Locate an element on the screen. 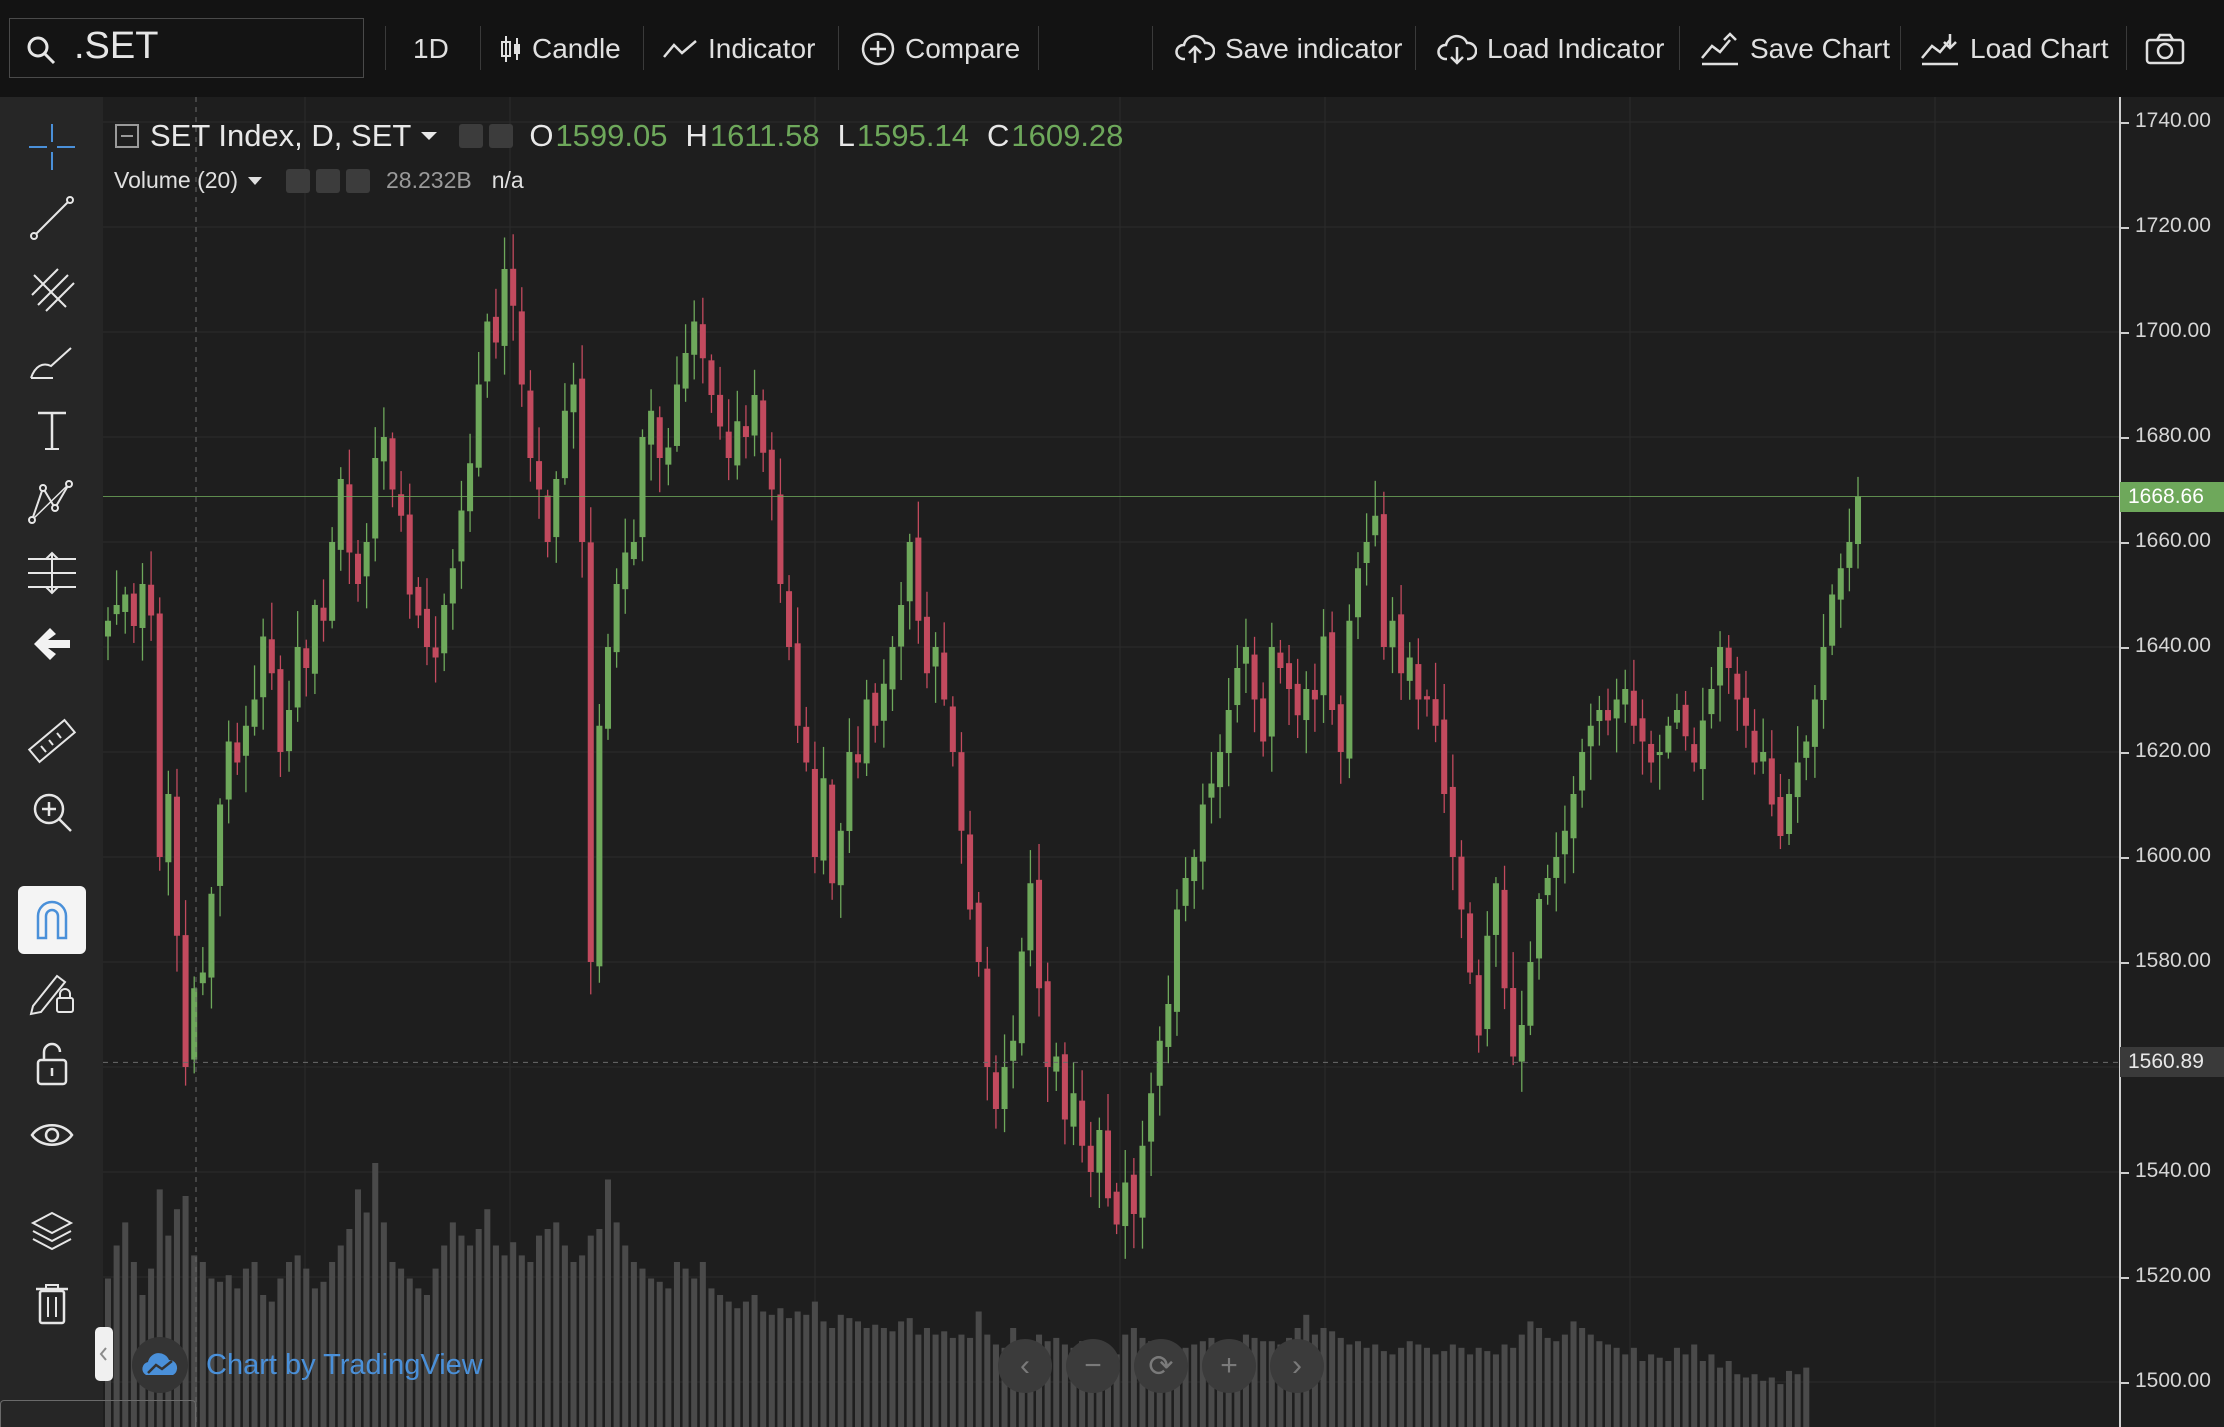  zoom-tool is located at coordinates (52, 812).